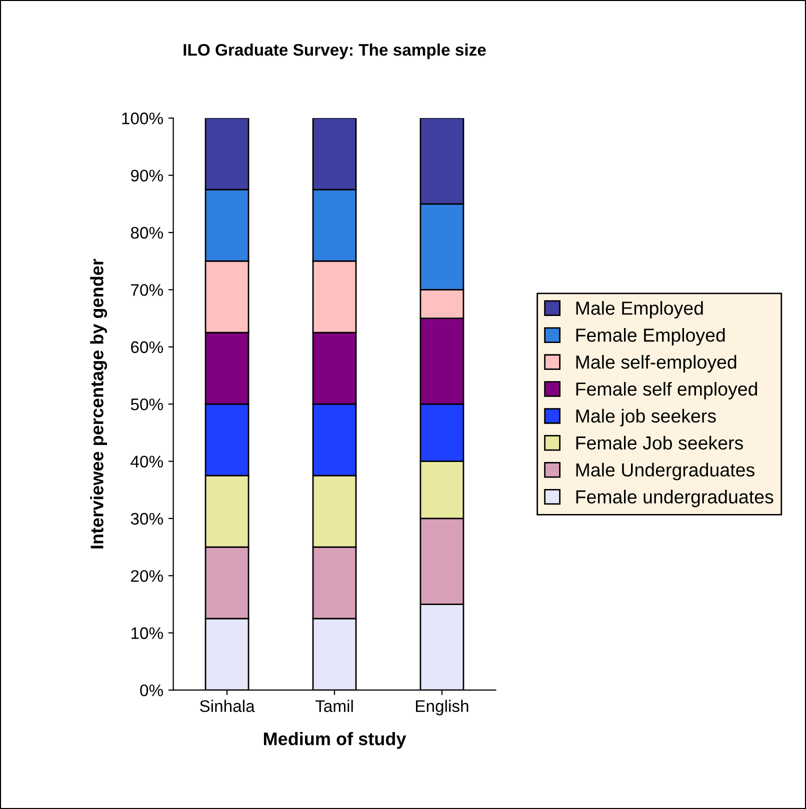  I want to click on y-tick-label: 90%, so click(146, 176).